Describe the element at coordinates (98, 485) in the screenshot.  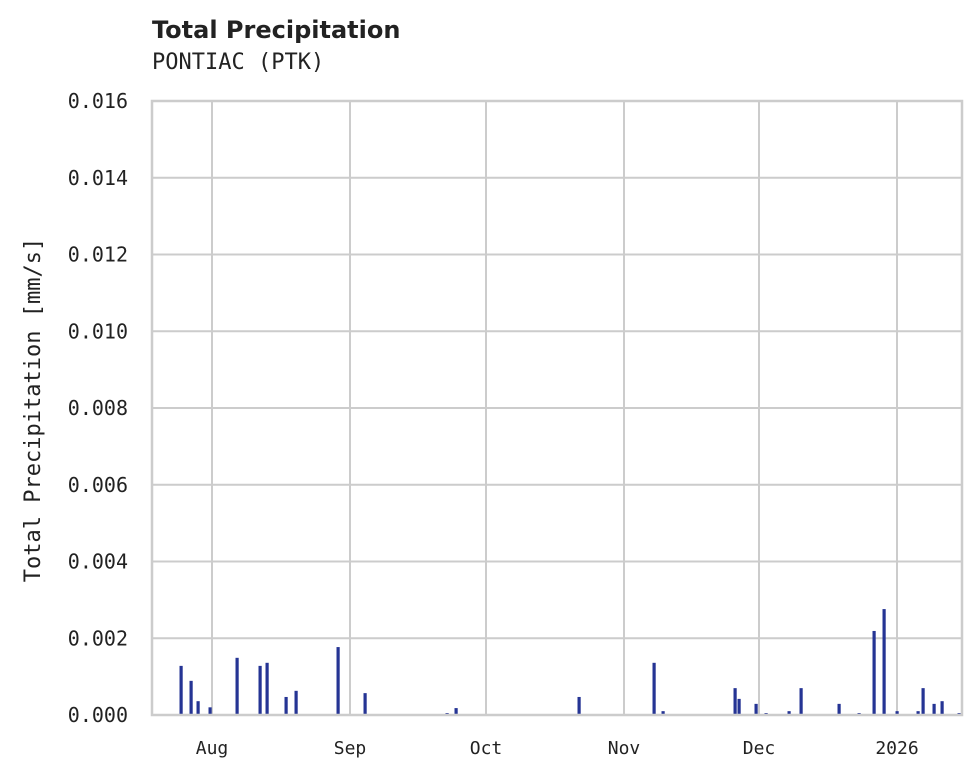
I see `y-tick-label: 0.006` at that location.